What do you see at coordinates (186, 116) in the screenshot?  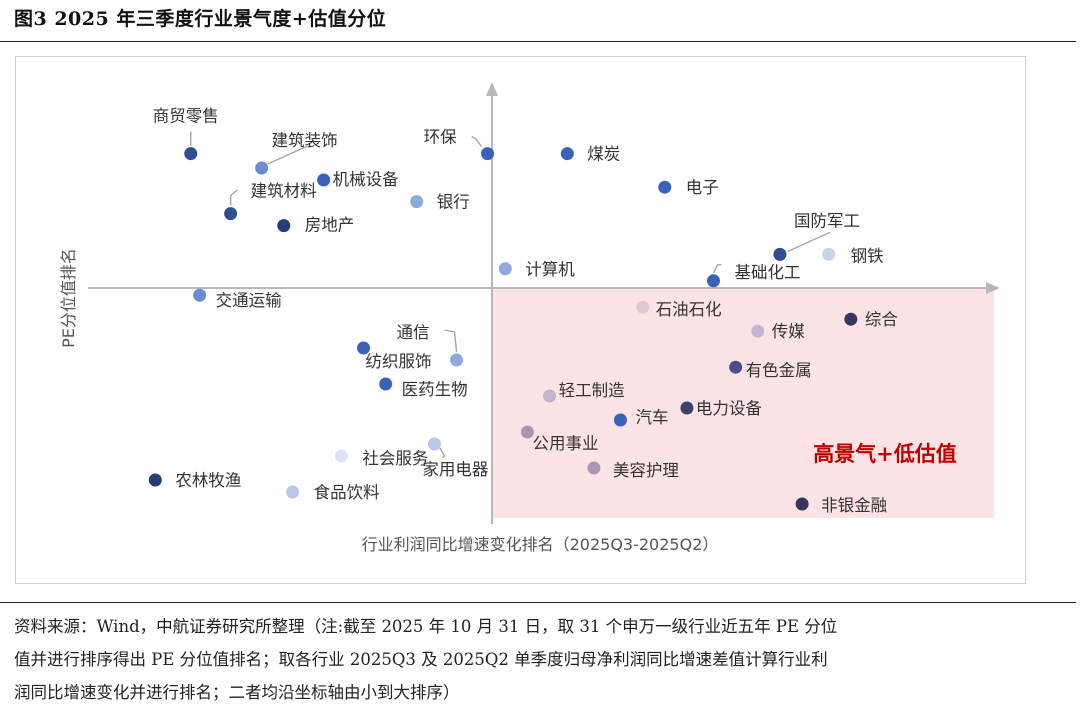 I see `point-label: 商贸零售` at bounding box center [186, 116].